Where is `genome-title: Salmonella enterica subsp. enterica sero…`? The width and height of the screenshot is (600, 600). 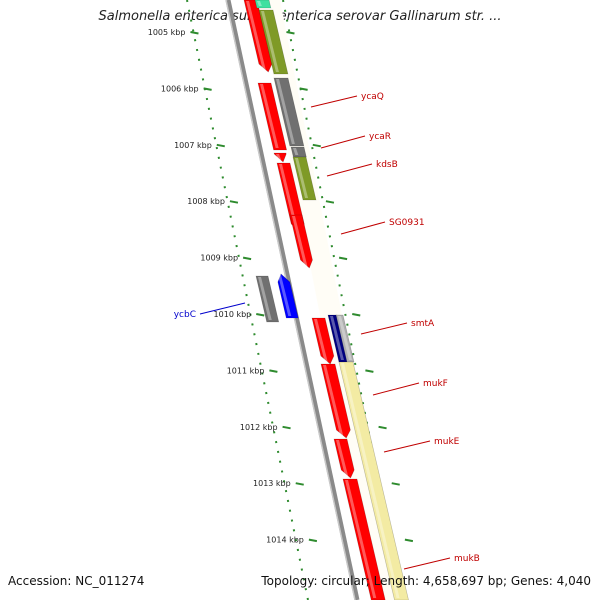
genome-title: Salmonella enterica subsp. enterica sero… is located at coordinates (300, 16).